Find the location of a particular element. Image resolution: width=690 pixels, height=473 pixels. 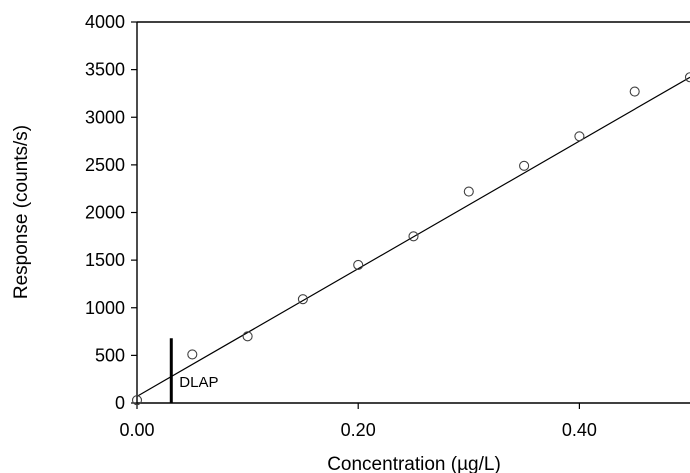

y-tick-label: 4000 is located at coordinates (105, 22).